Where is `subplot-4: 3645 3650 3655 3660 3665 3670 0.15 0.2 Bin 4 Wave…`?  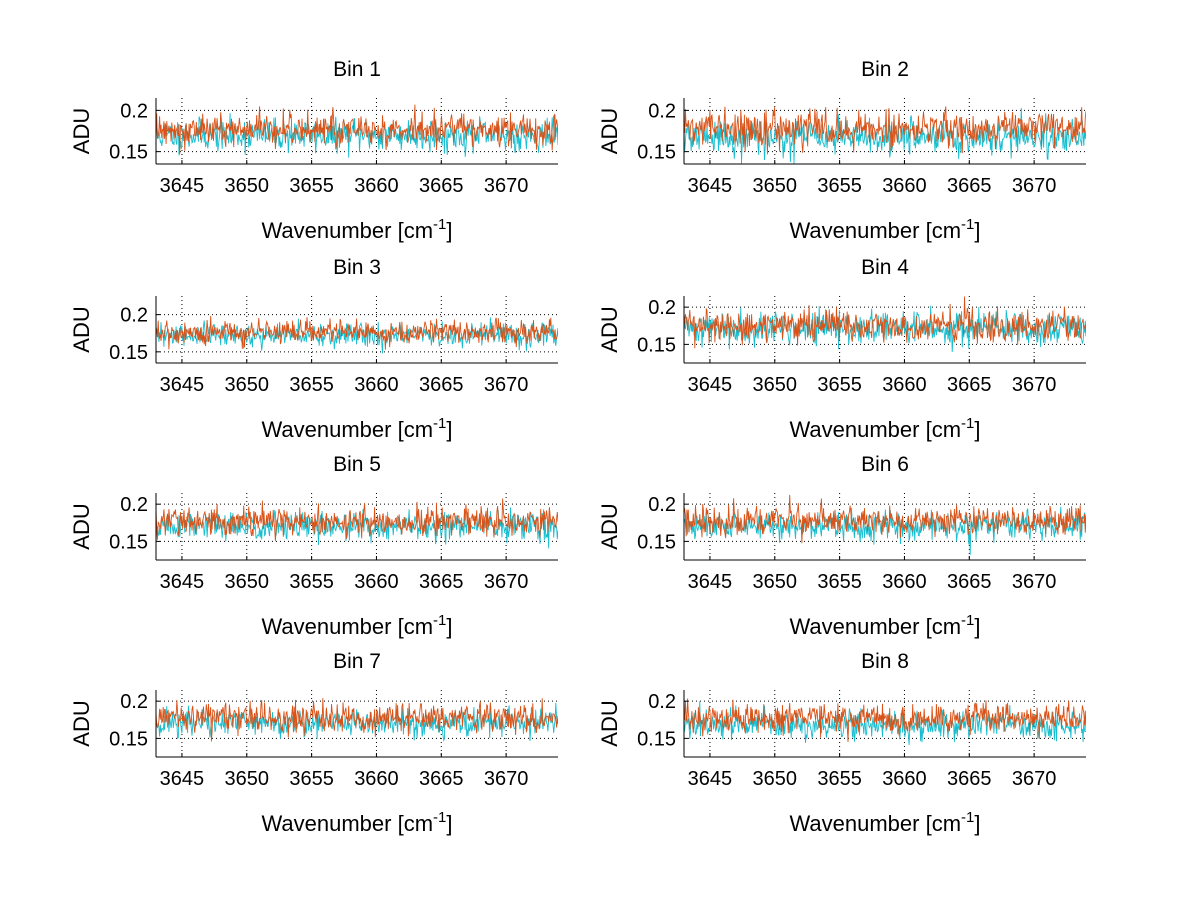
subplot-4: 3645 3650 3655 3660 3665 3670 0.15 0.2 Bin 4 Wave… is located at coordinates (841, 349).